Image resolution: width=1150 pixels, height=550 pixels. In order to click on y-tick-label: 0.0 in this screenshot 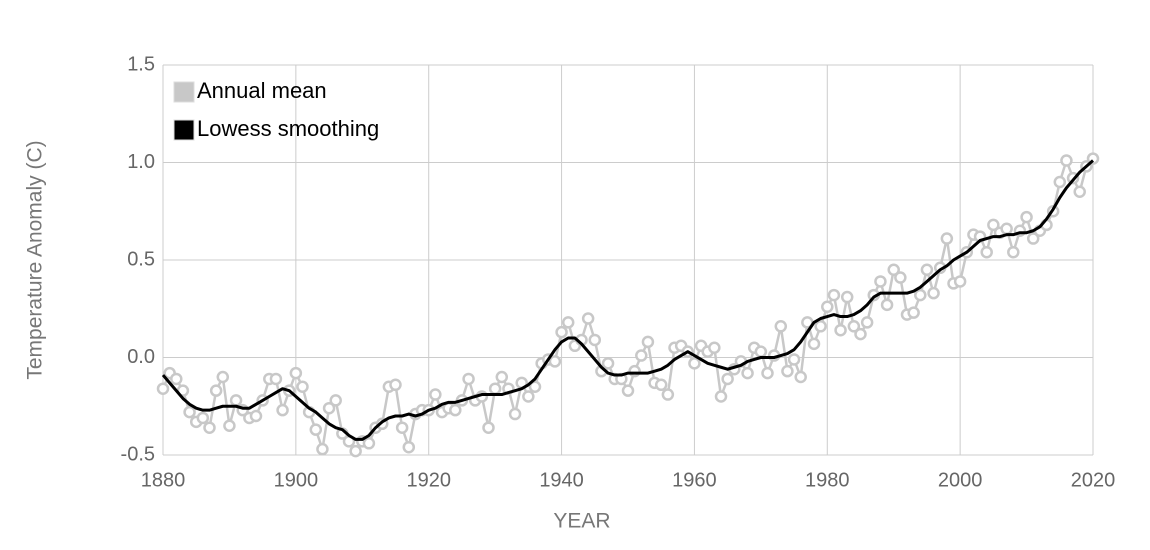, I will do `click(141, 357)`.